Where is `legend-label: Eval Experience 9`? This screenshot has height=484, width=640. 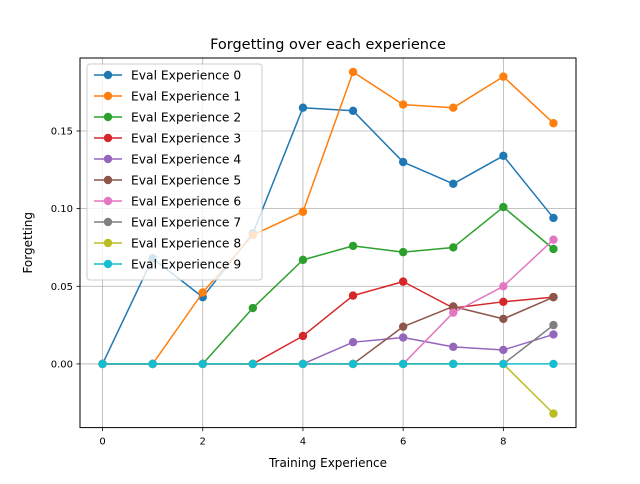 legend-label: Eval Experience 9 is located at coordinates (186, 265).